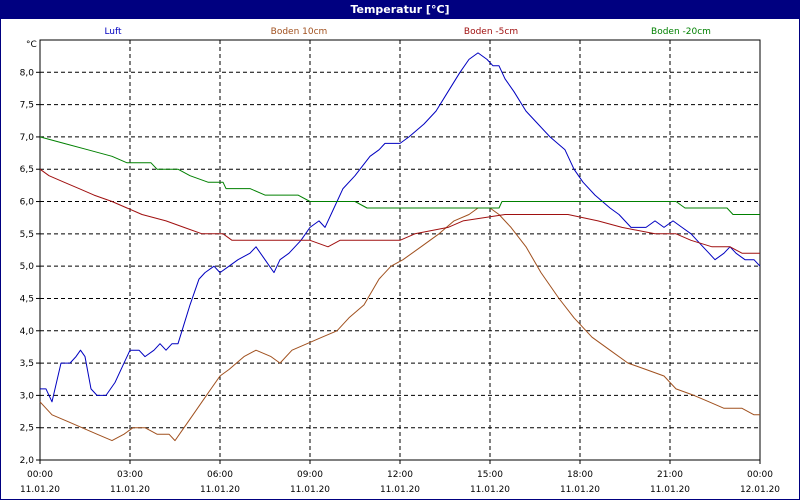 The image size is (800, 500). What do you see at coordinates (27, 299) in the screenshot?
I see `y-tick-label: 4,5` at bounding box center [27, 299].